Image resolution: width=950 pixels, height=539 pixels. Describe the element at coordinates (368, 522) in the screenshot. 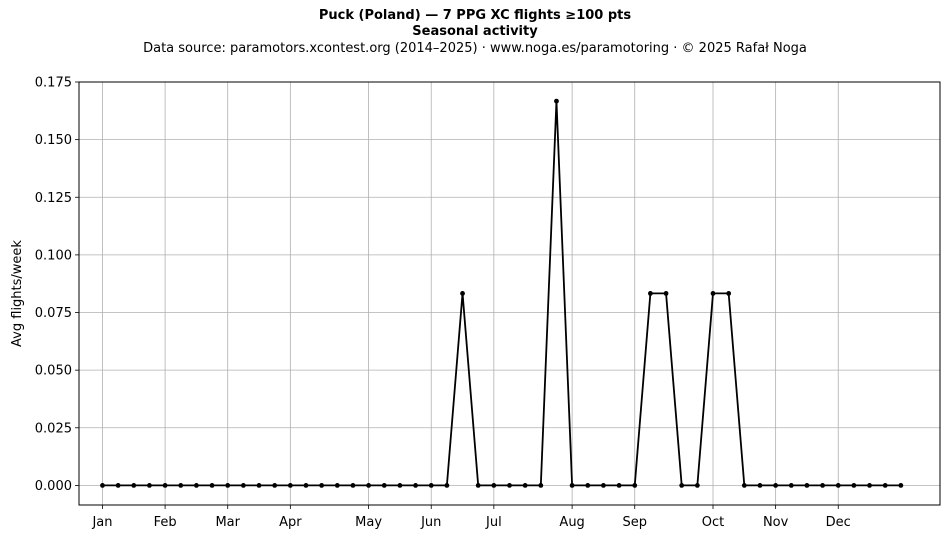

I see `x-tick-label: May` at that location.